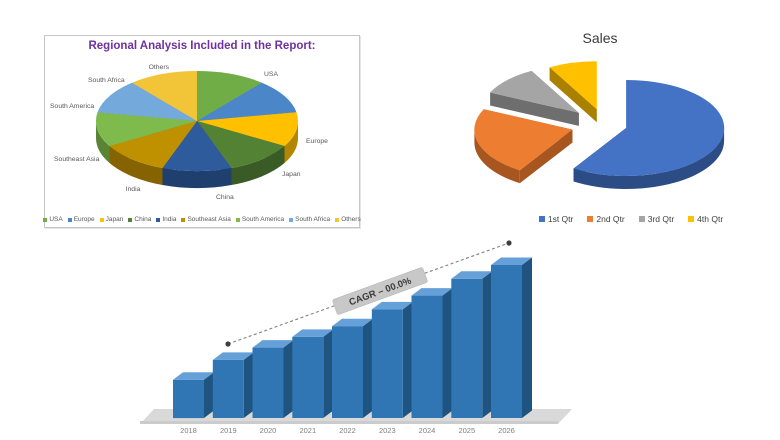 This screenshot has height=440, width=780. Describe the element at coordinates (631, 219) in the screenshot. I see `sales-legend: 1st Qtr 2nd Qtr 3rd Qtr 4th Qtr` at that location.